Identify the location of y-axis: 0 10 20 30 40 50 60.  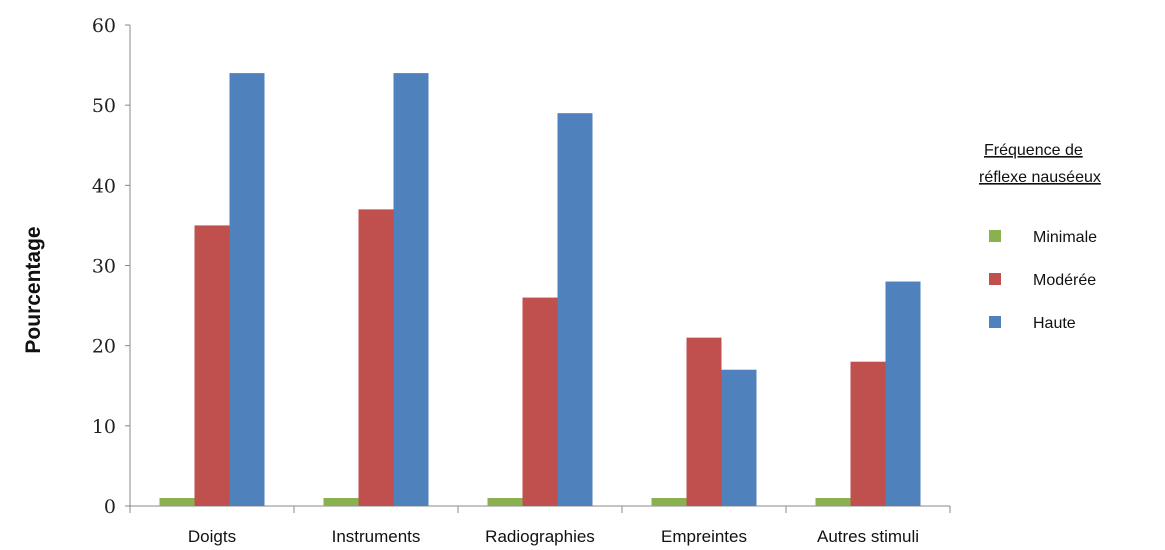
(111, 266).